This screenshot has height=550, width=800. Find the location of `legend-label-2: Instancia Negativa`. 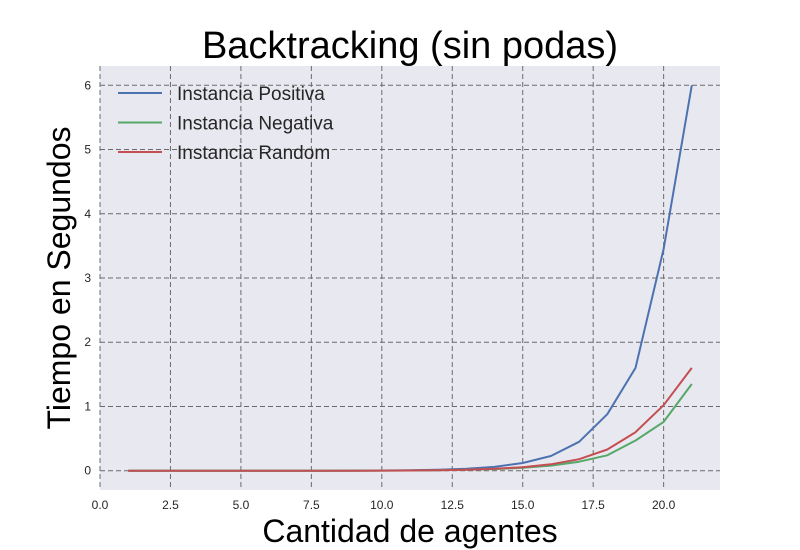

legend-label-2: Instancia Negativa is located at coordinates (255, 124).